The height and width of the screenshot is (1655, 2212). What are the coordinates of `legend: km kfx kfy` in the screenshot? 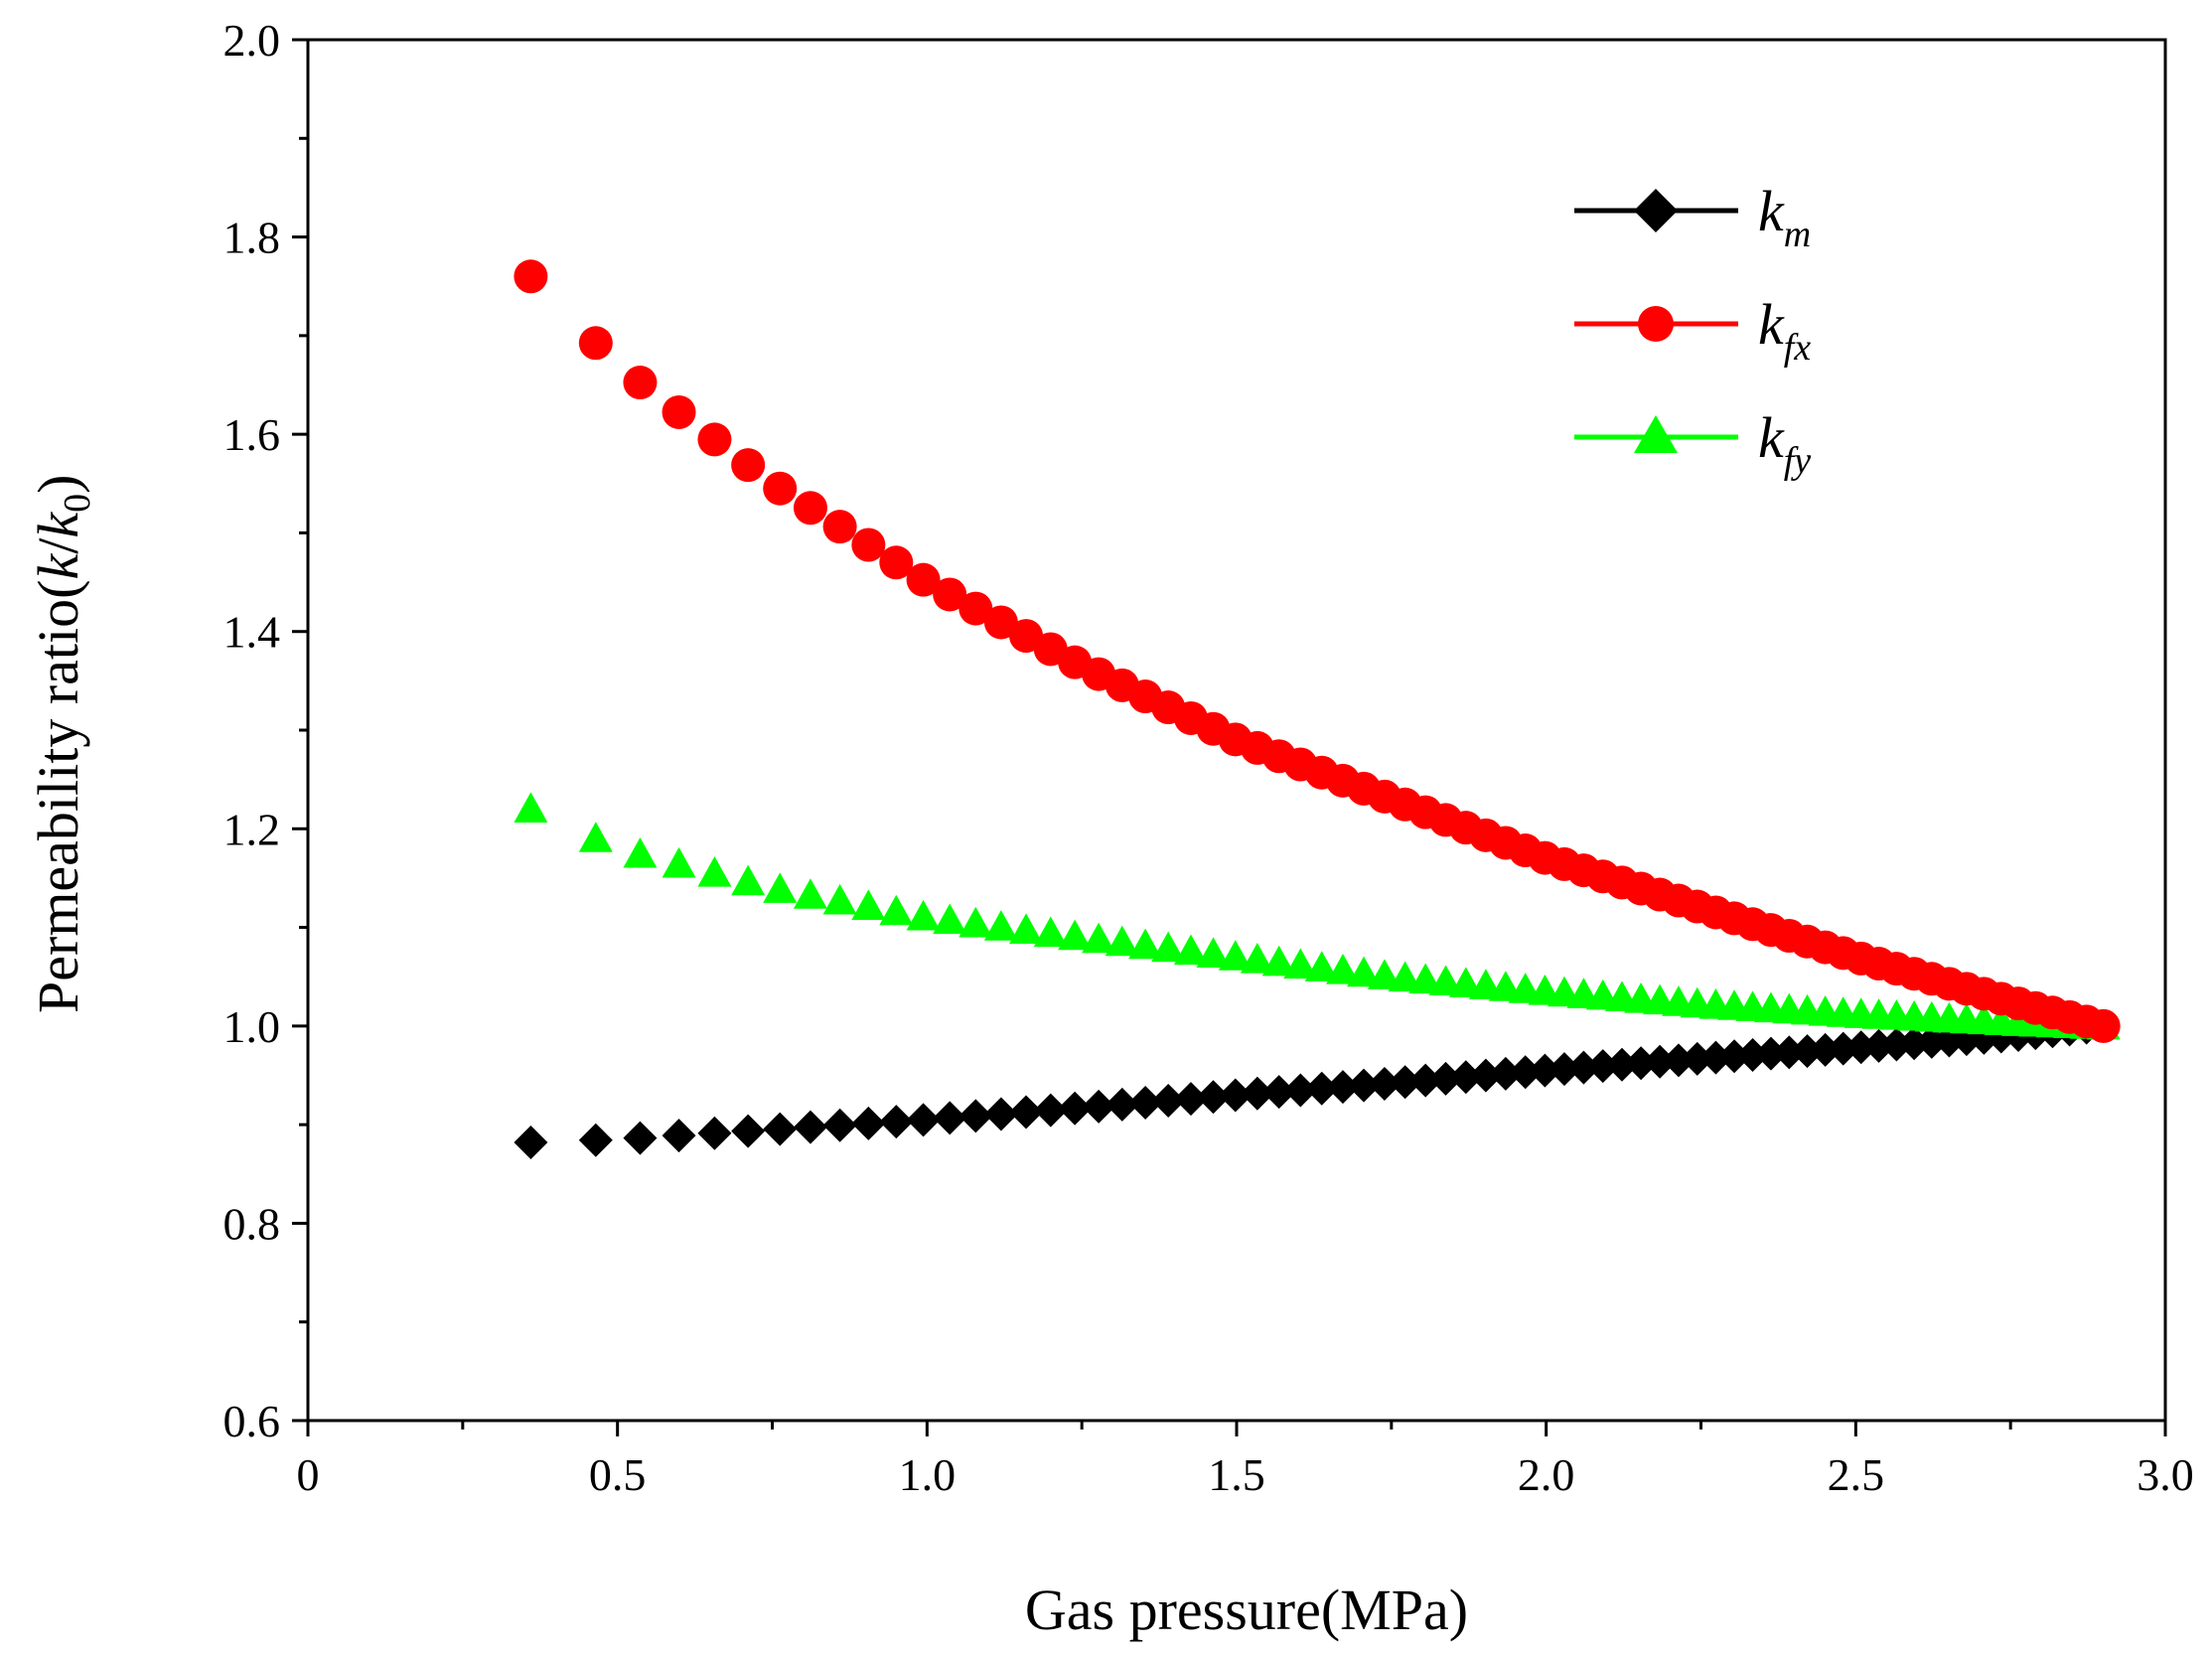 It's located at (1693, 330).